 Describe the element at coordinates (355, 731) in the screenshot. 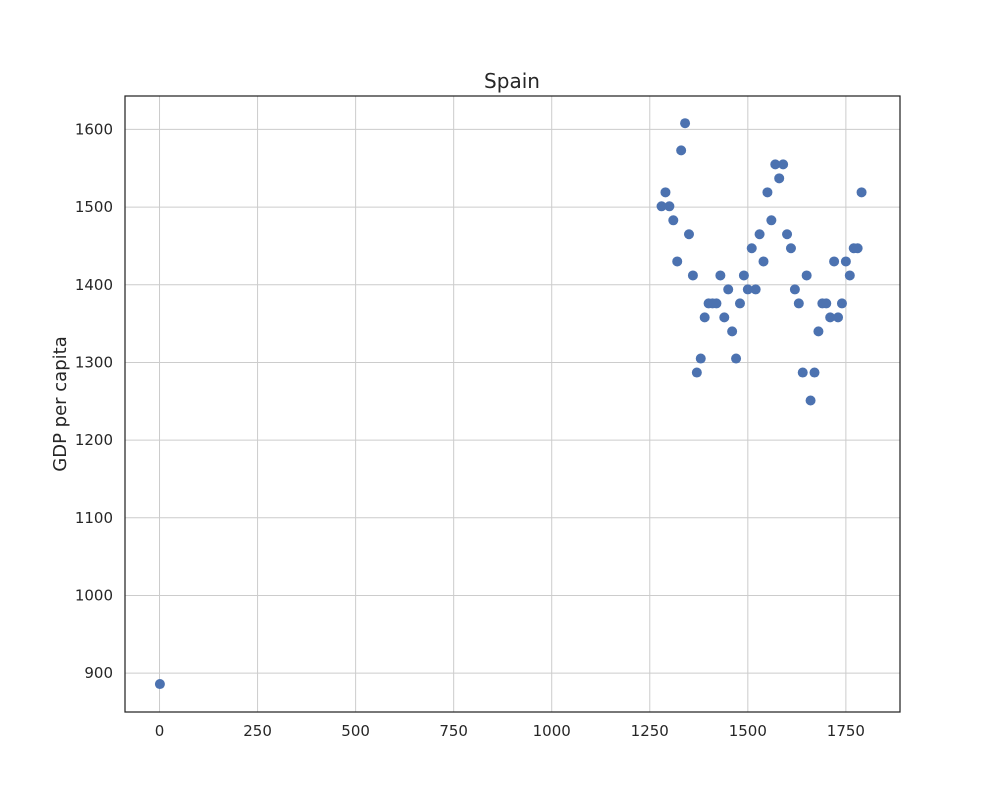

I see `x-tick-label: 500` at that location.